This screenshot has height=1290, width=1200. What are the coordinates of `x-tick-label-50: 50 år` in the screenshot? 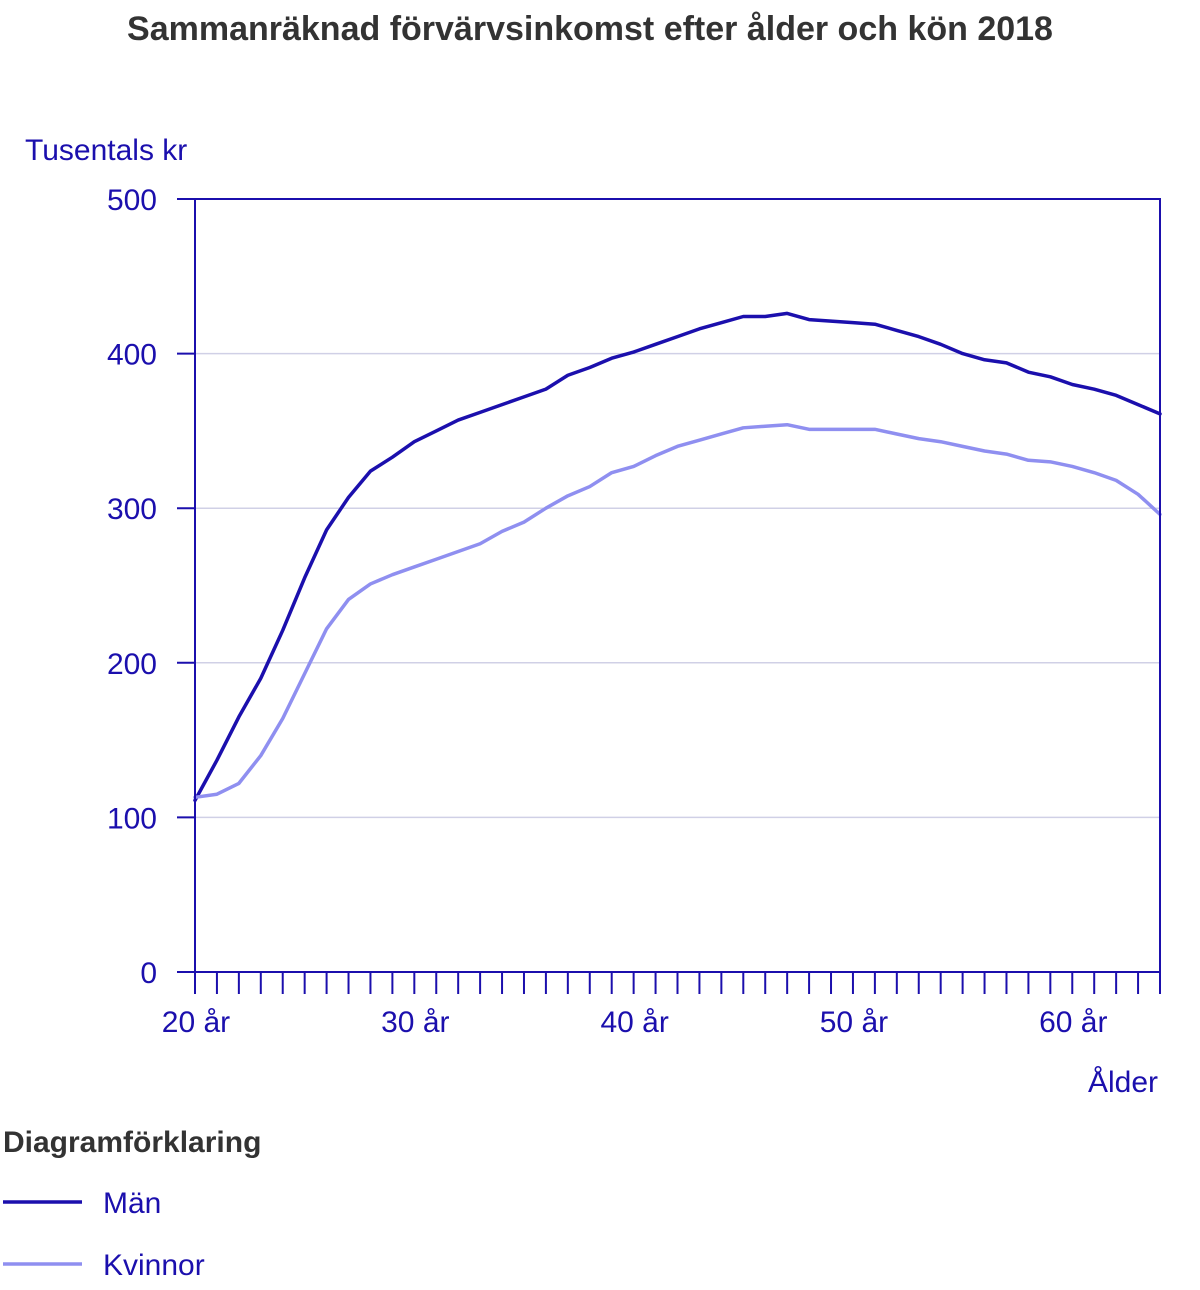 It's located at (854, 1022).